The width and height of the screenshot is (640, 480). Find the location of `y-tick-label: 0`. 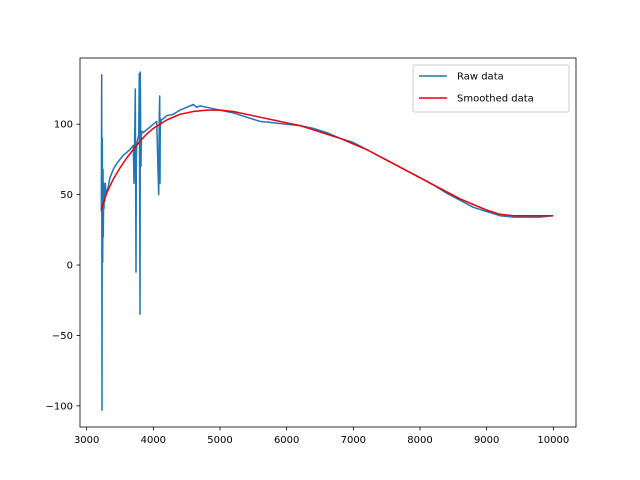

y-tick-label: 0 is located at coordinates (70, 266).